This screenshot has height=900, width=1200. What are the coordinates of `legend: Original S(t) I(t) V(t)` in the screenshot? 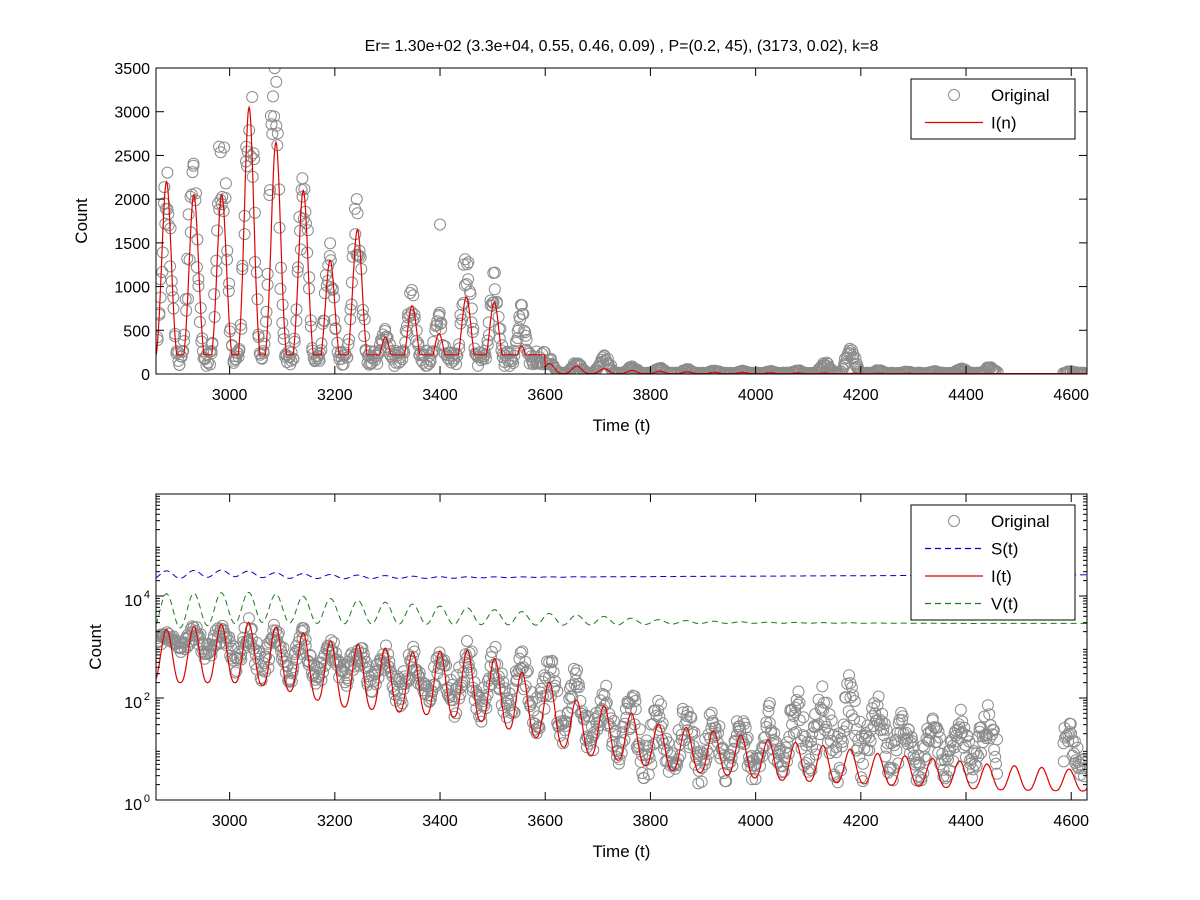 It's located at (993, 562).